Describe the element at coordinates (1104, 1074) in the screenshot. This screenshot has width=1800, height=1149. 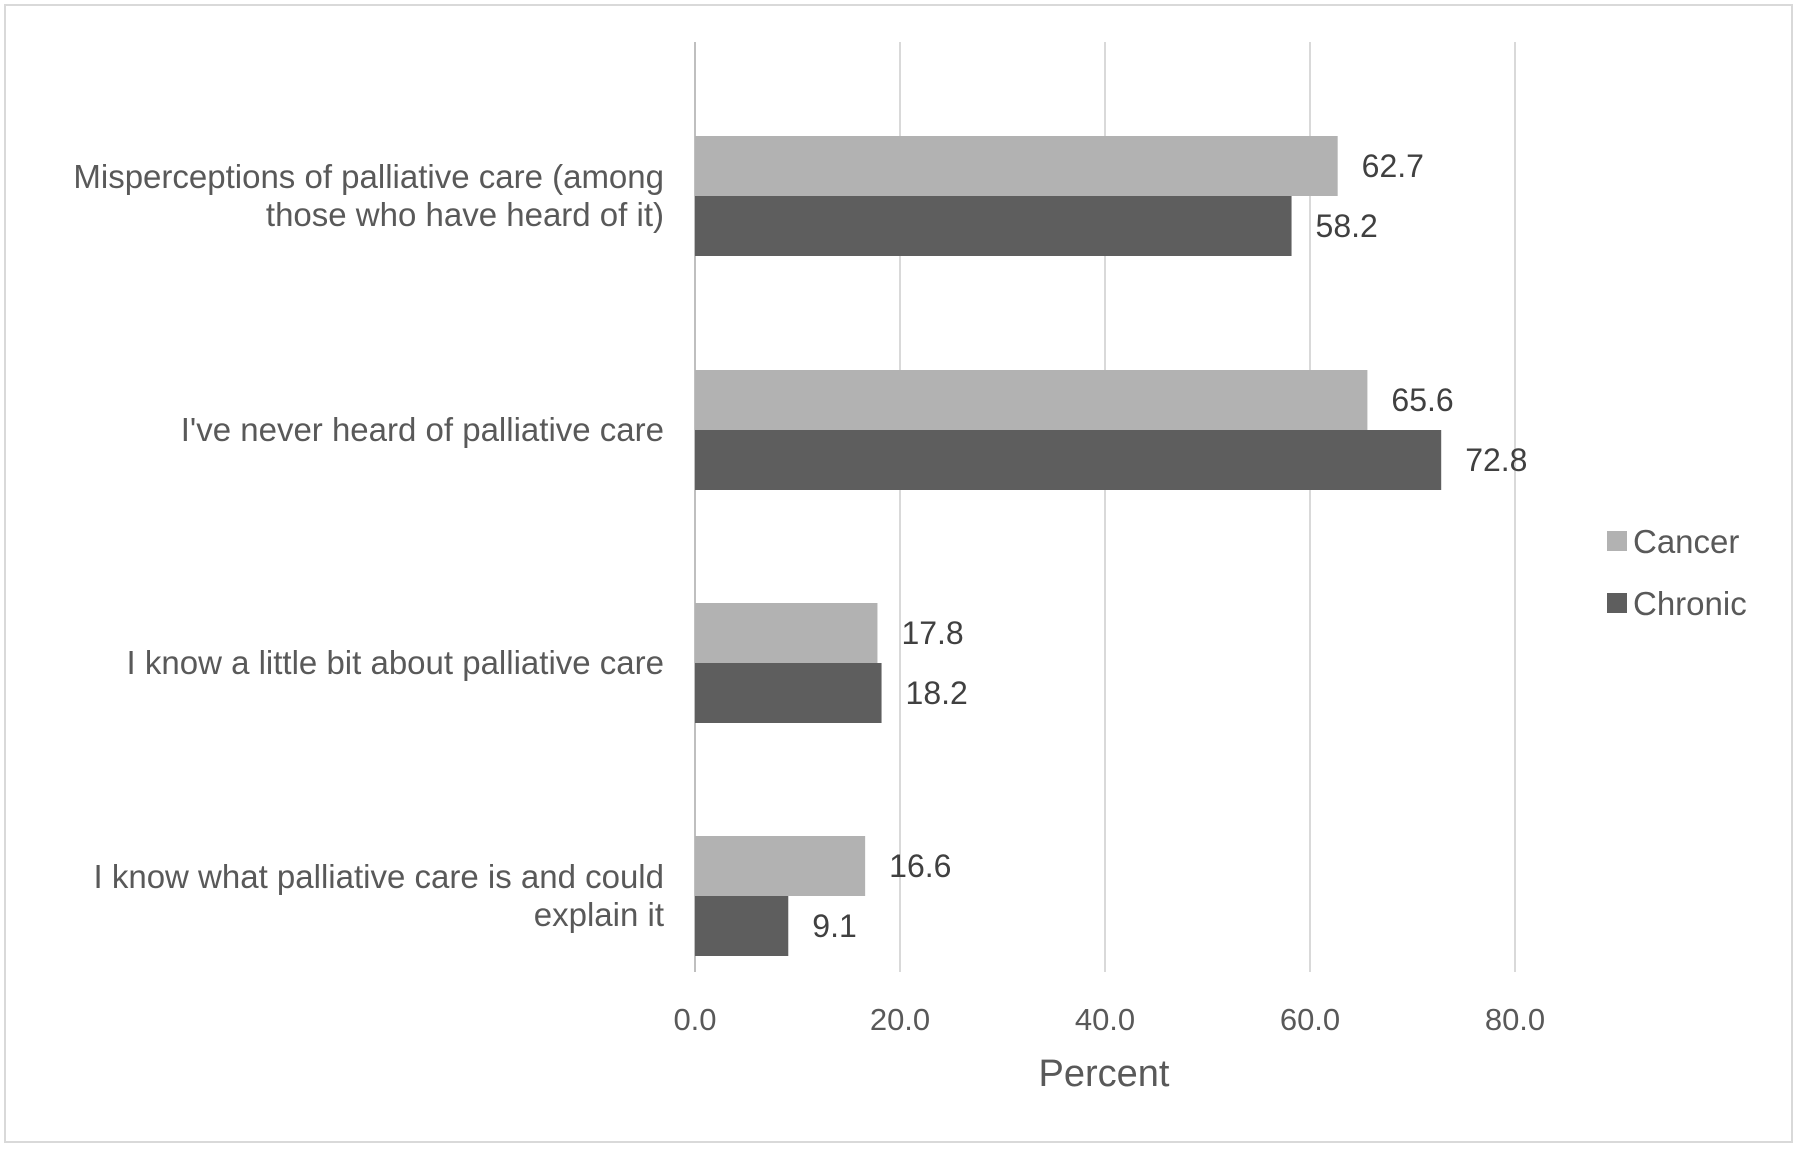
I see `x-axis-title: Percent` at that location.